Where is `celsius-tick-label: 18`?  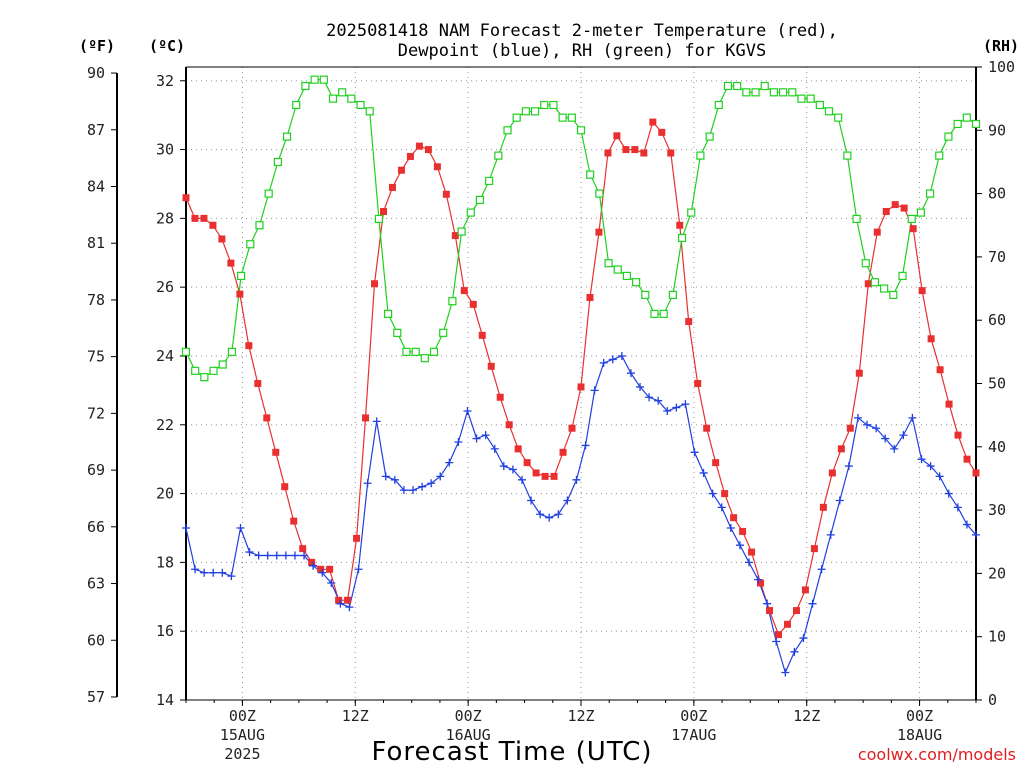
celsius-tick-label: 18 is located at coordinates (165, 562).